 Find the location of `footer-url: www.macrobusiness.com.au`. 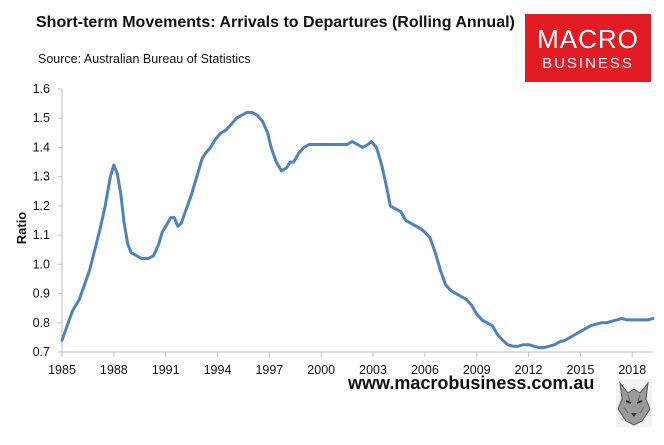

footer-url: www.macrobusiness.com.au is located at coordinates (471, 383).